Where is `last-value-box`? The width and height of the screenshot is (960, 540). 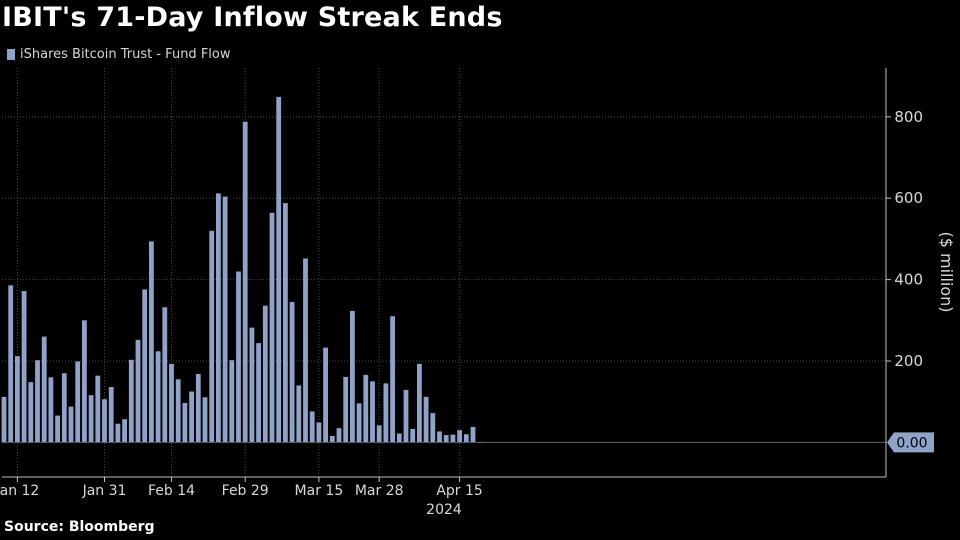
last-value-box is located at coordinates (910, 442).